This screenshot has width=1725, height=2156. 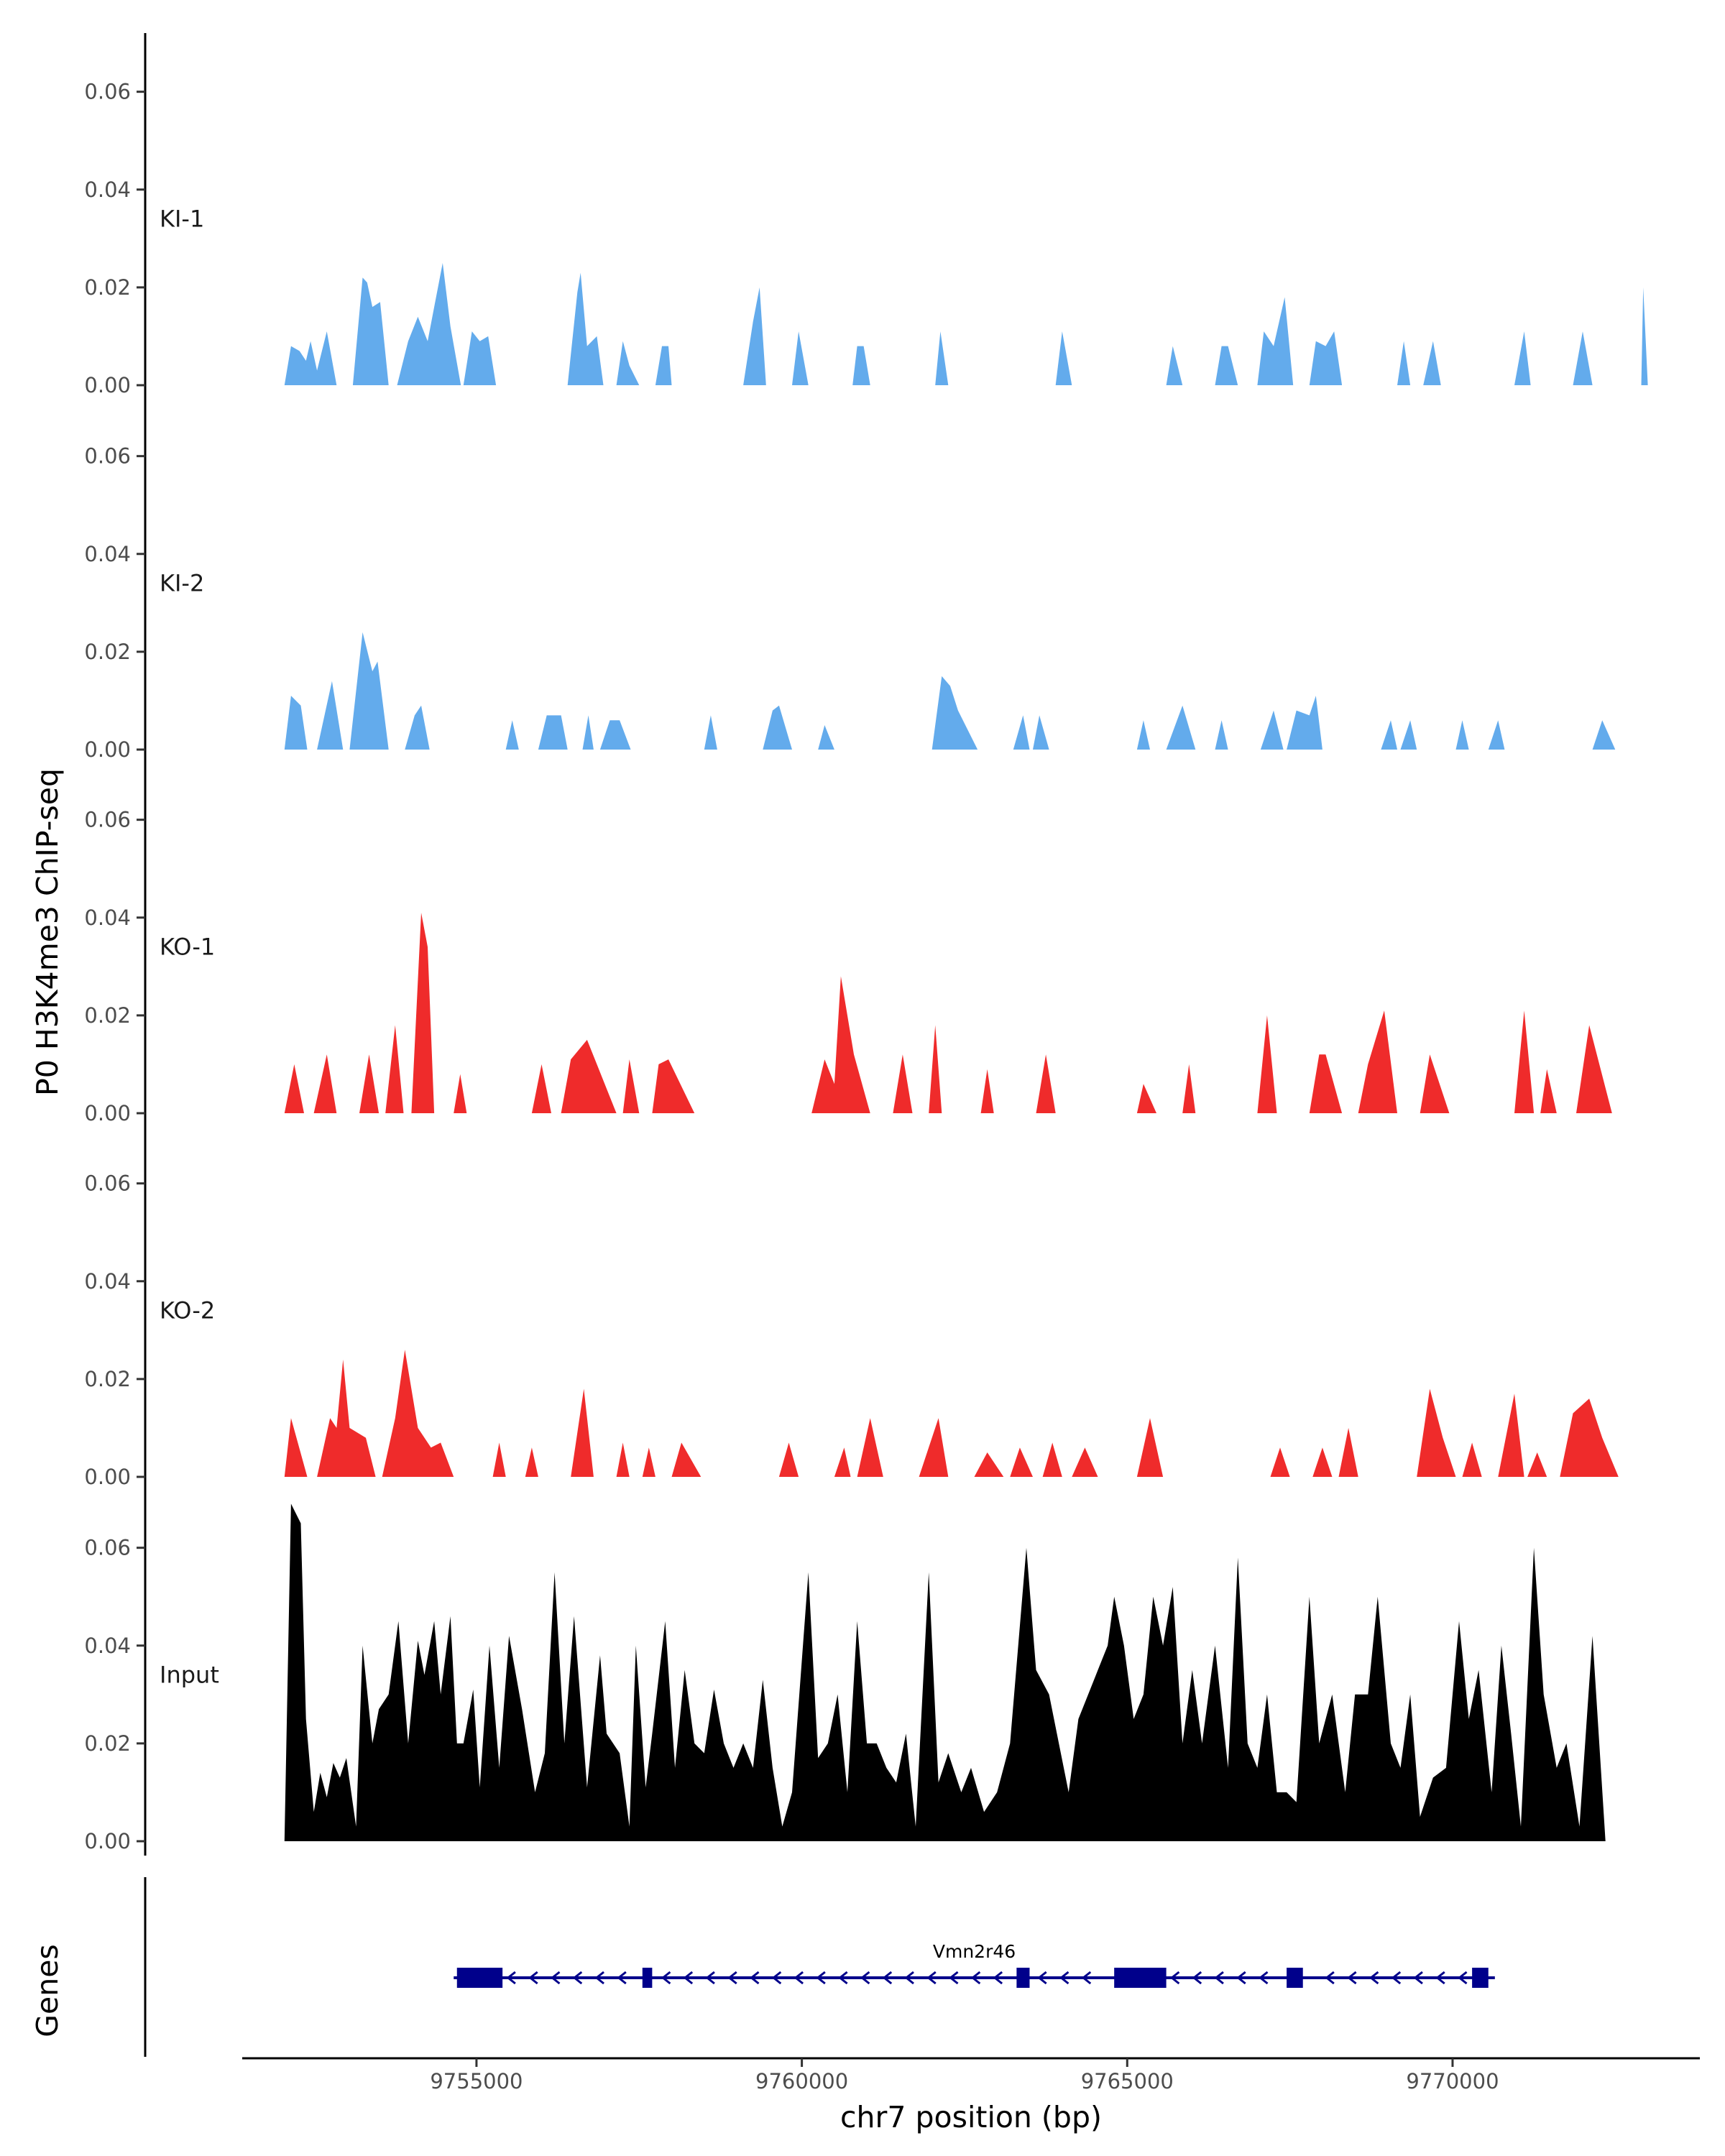 I want to click on genes-axis-title: Genes, so click(x=47, y=1991).